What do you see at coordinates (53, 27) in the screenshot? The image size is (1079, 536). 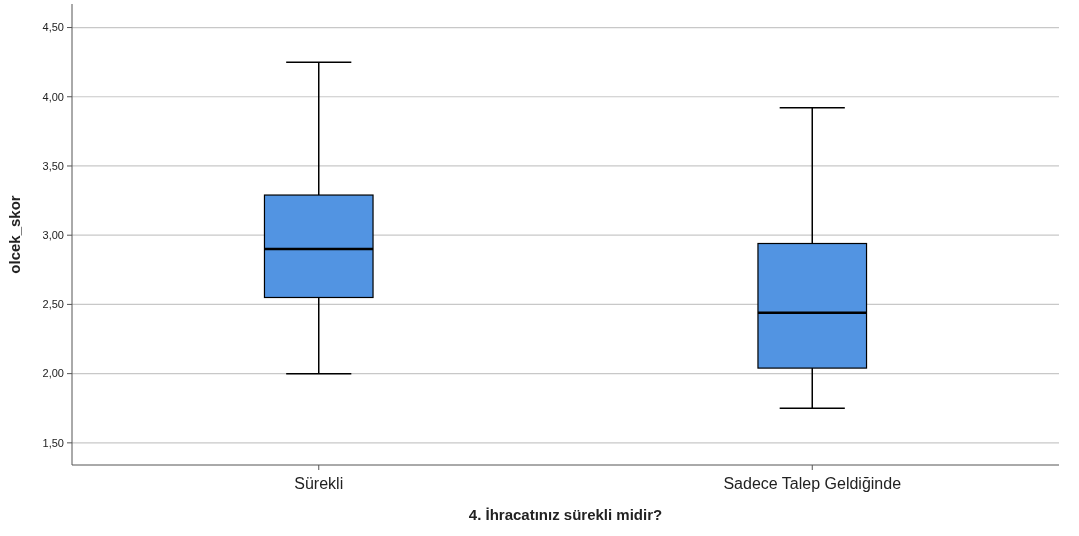 I see `y-tick-label: 4,50` at bounding box center [53, 27].